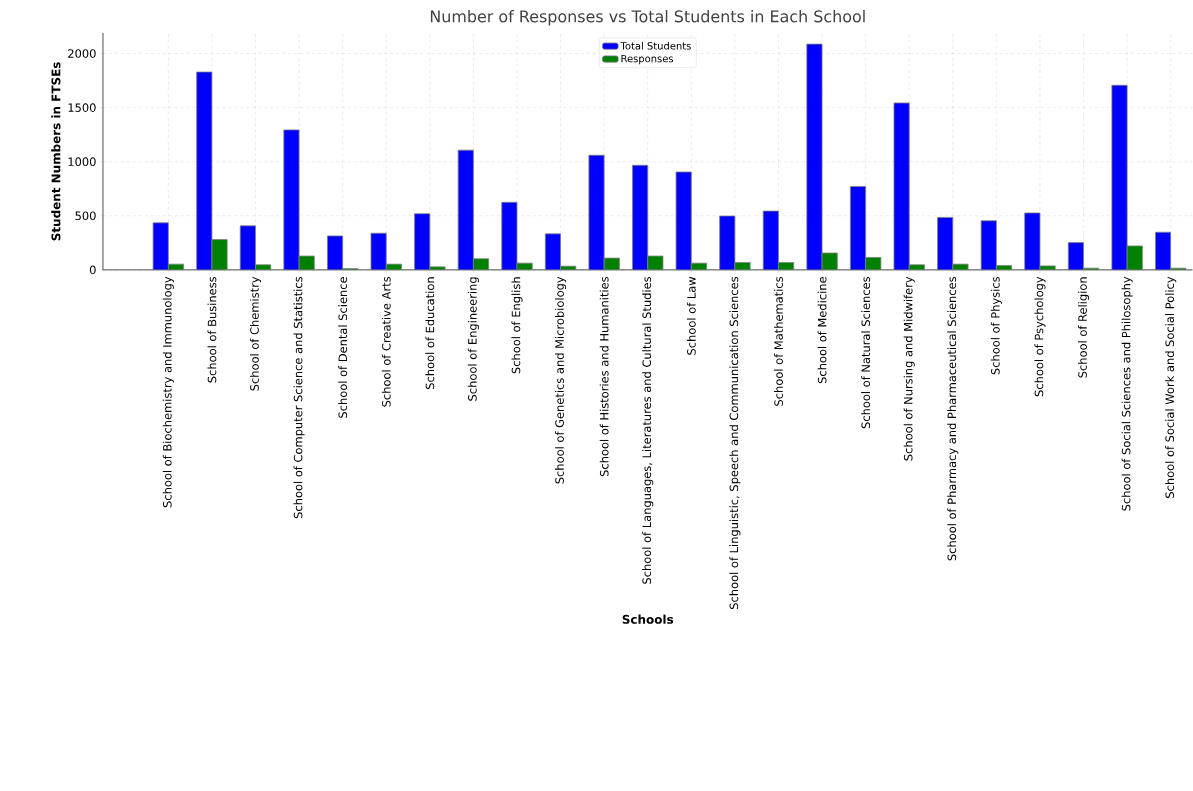 The width and height of the screenshot is (1193, 791). Describe the element at coordinates (778, 341) in the screenshot. I see `x-tick-label: School of Mathematics` at that location.